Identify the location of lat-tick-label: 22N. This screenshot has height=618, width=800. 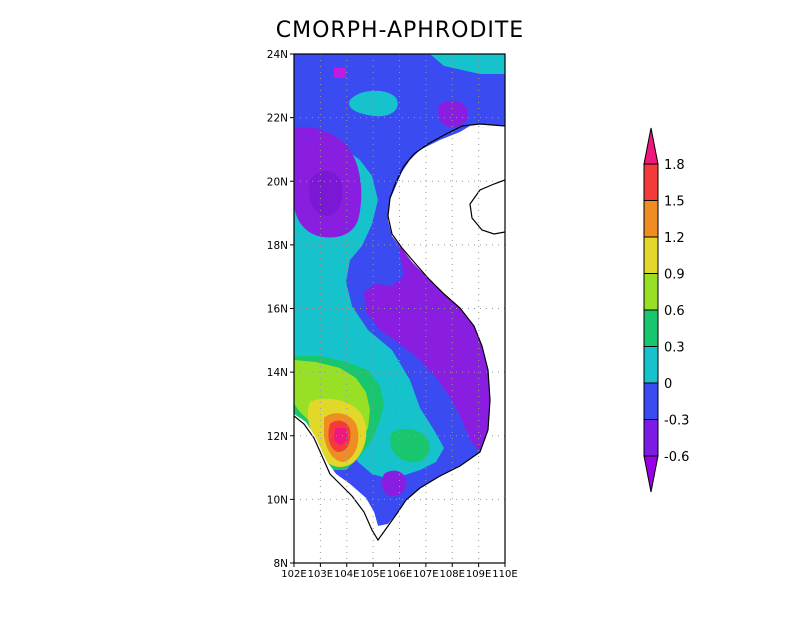
(277, 119).